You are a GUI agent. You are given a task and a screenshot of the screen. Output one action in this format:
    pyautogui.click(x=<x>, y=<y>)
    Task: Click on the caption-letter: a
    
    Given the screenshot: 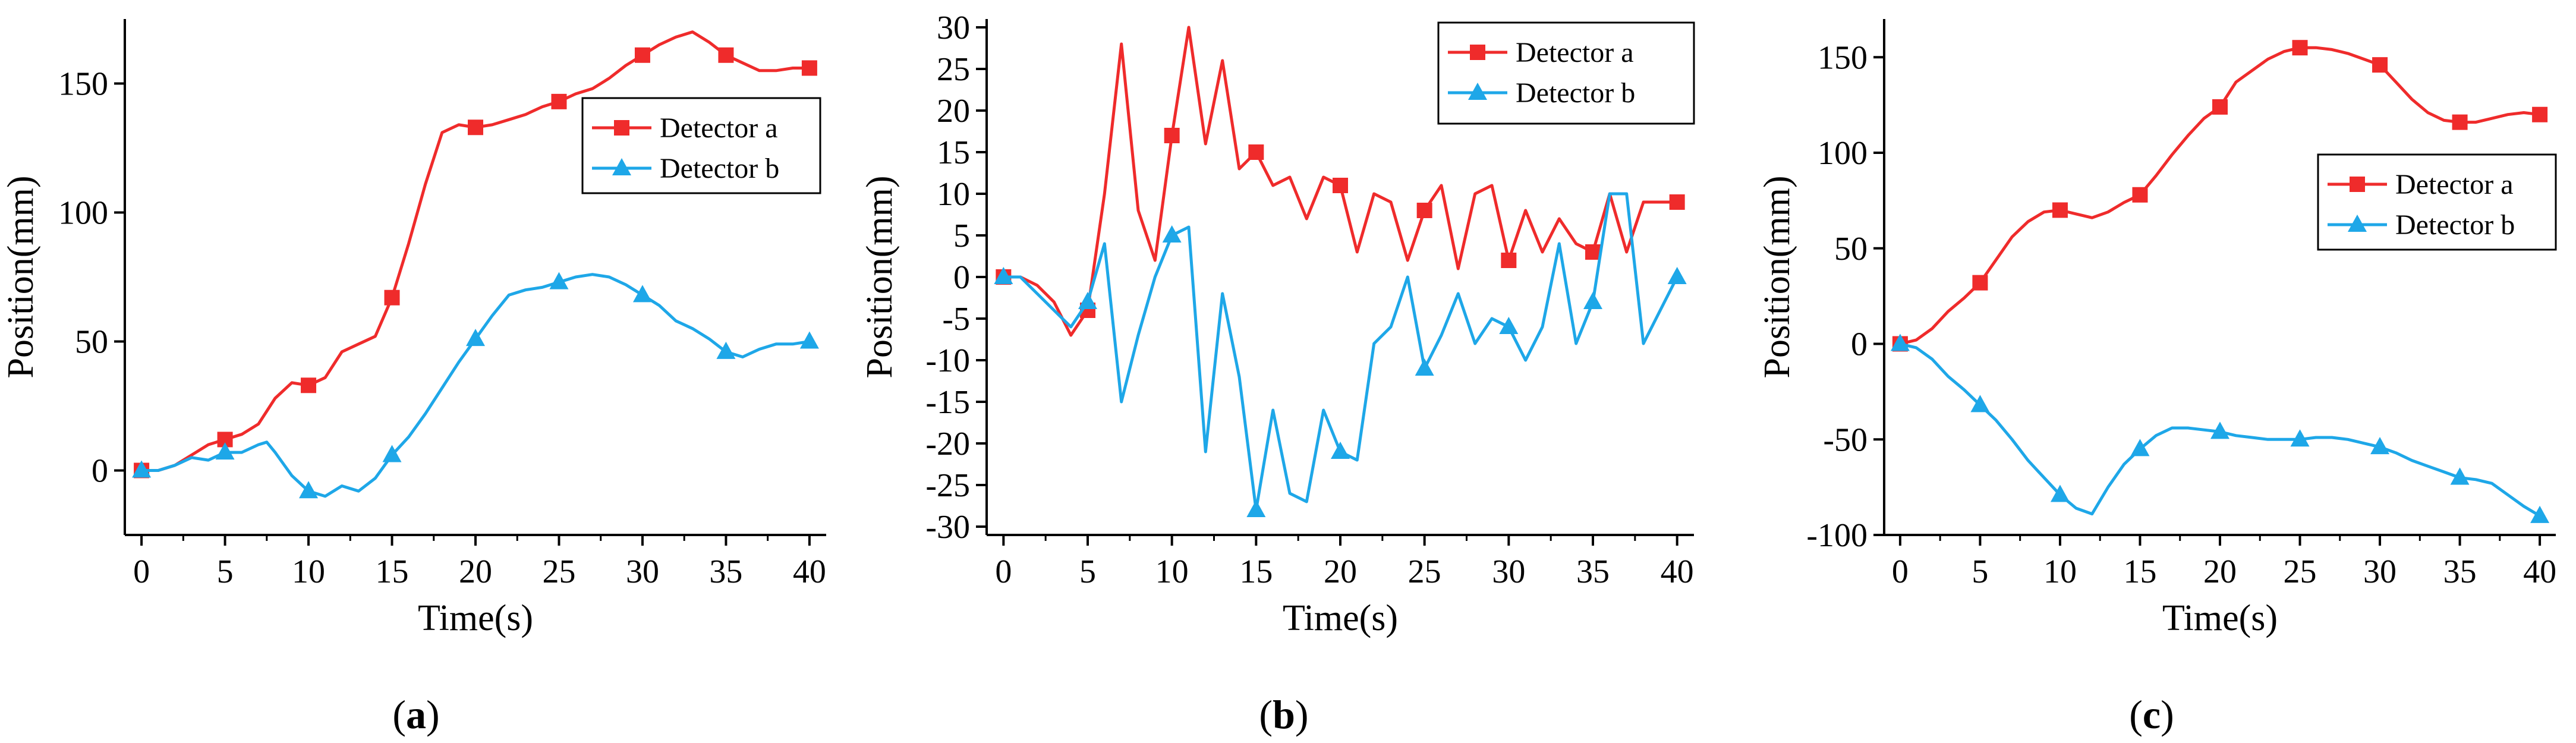 What is the action you would take?
    pyautogui.click(x=416, y=714)
    